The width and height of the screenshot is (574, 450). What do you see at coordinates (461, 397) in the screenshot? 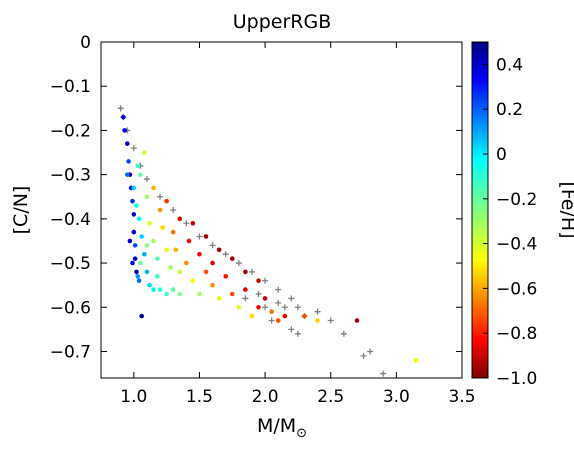
I see `x-tick-label: 3.5` at bounding box center [461, 397].